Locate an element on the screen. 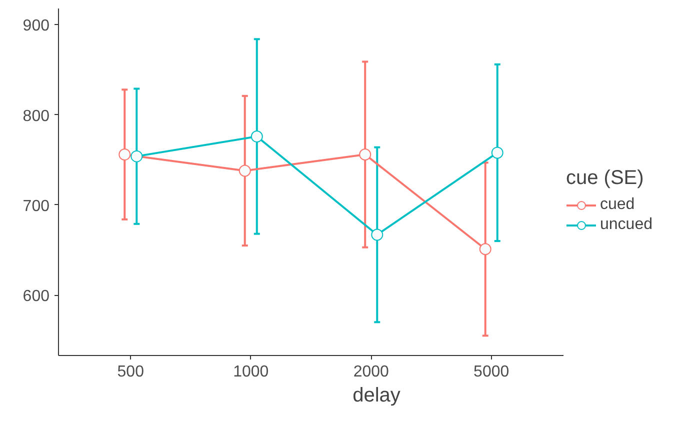 This screenshot has width=694, height=426. legend-label: uncued is located at coordinates (626, 225).